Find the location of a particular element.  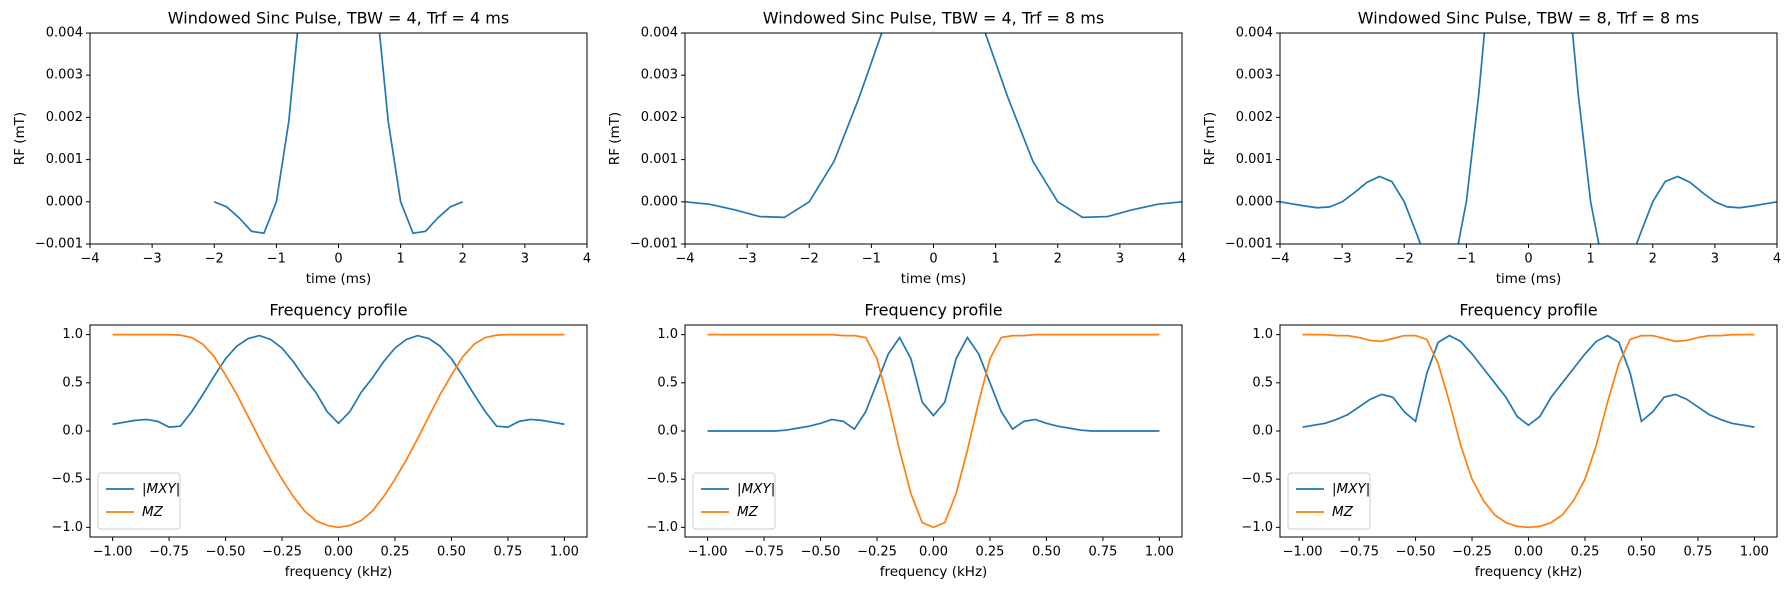

y-tick-label: 0.5 is located at coordinates (667, 382).